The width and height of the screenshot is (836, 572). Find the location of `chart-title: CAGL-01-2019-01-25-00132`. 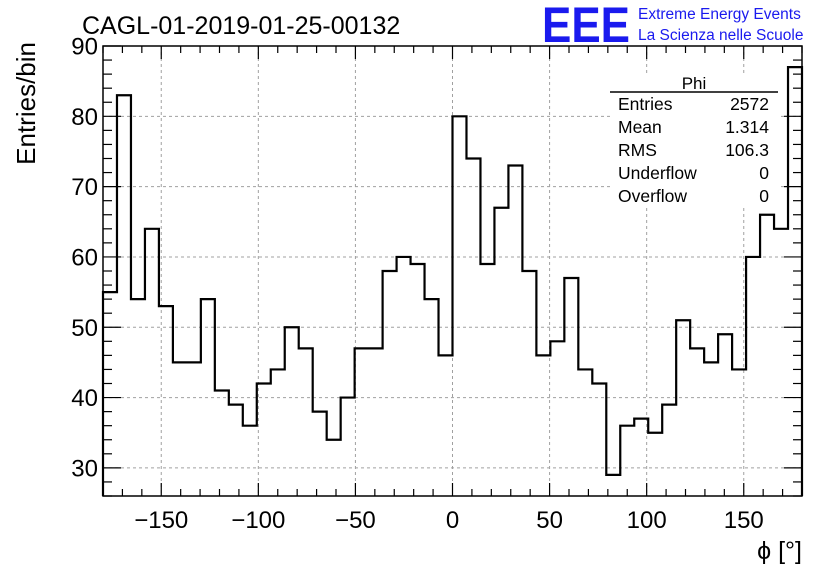

chart-title: CAGL-01-2019-01-25-00132 is located at coordinates (241, 26).